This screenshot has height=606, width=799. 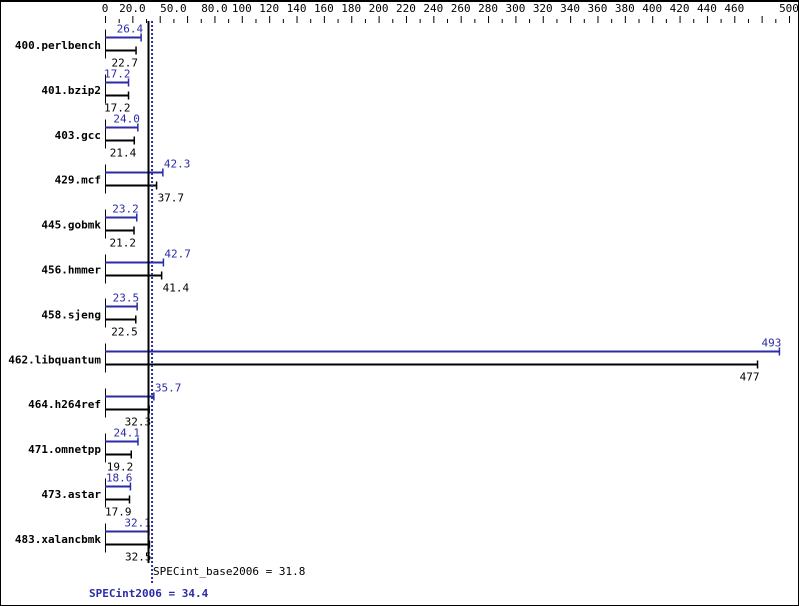 What do you see at coordinates (788, 8) in the screenshot?
I see `x-tick-label: 500` at bounding box center [788, 8].